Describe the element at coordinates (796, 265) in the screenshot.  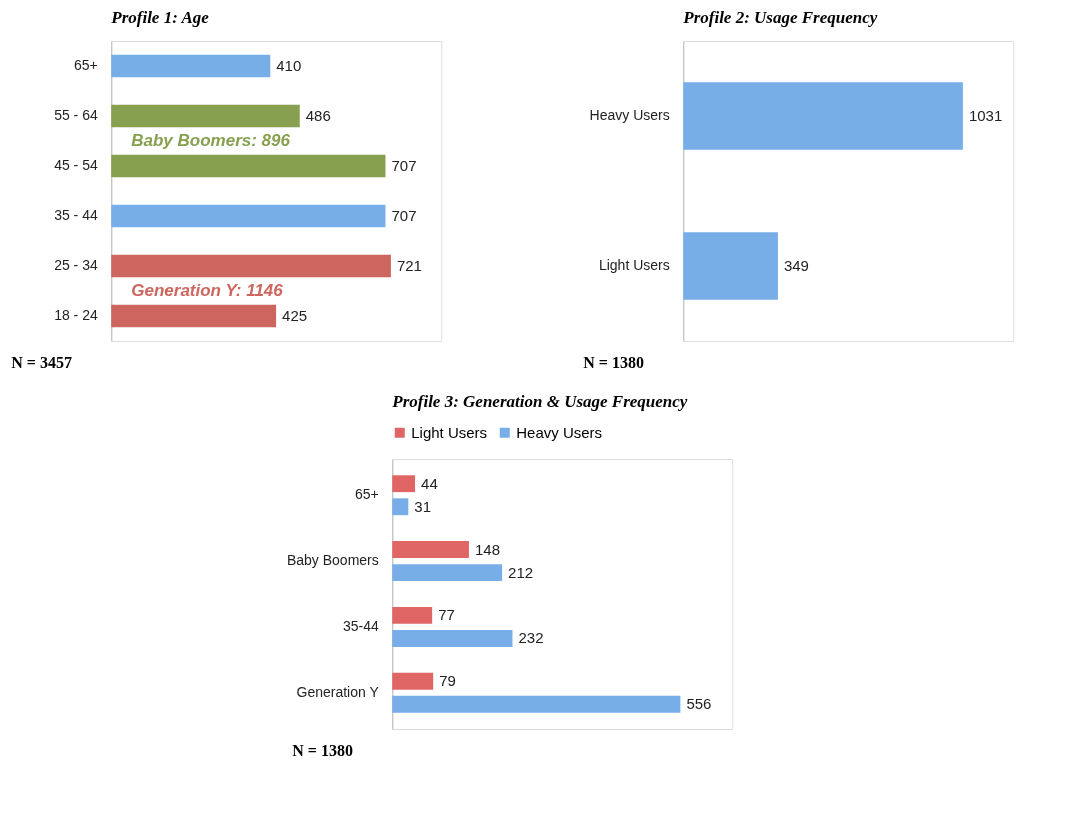
I see `data-label: 349` at that location.